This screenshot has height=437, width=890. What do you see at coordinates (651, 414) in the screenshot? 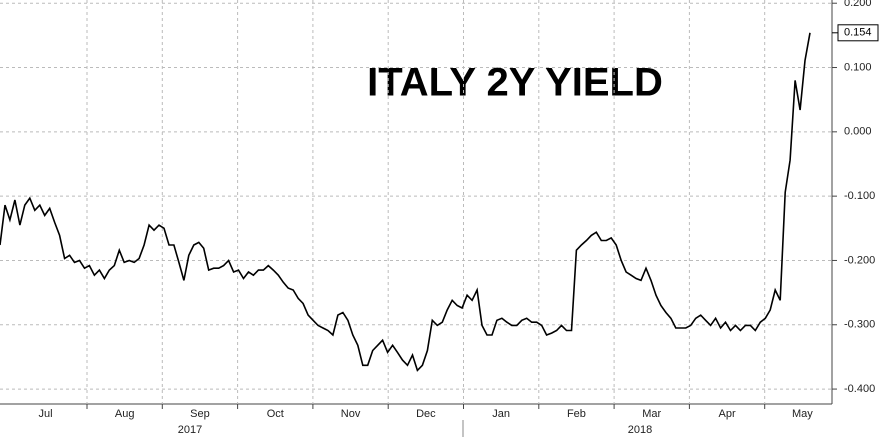
I see `x-tick-label: Mar` at bounding box center [651, 414].